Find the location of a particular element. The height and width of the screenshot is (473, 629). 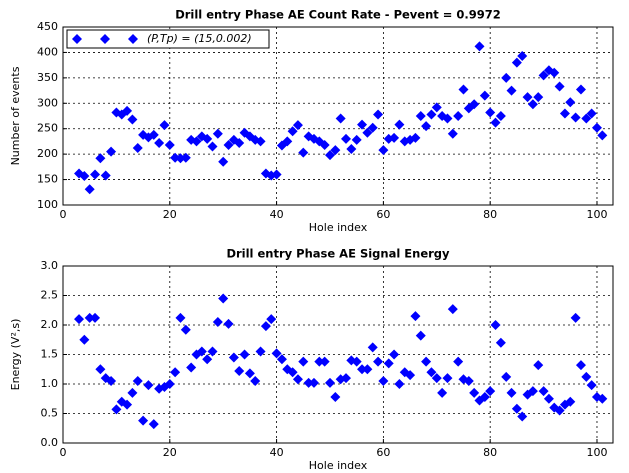

legend-box is located at coordinates (168, 39).